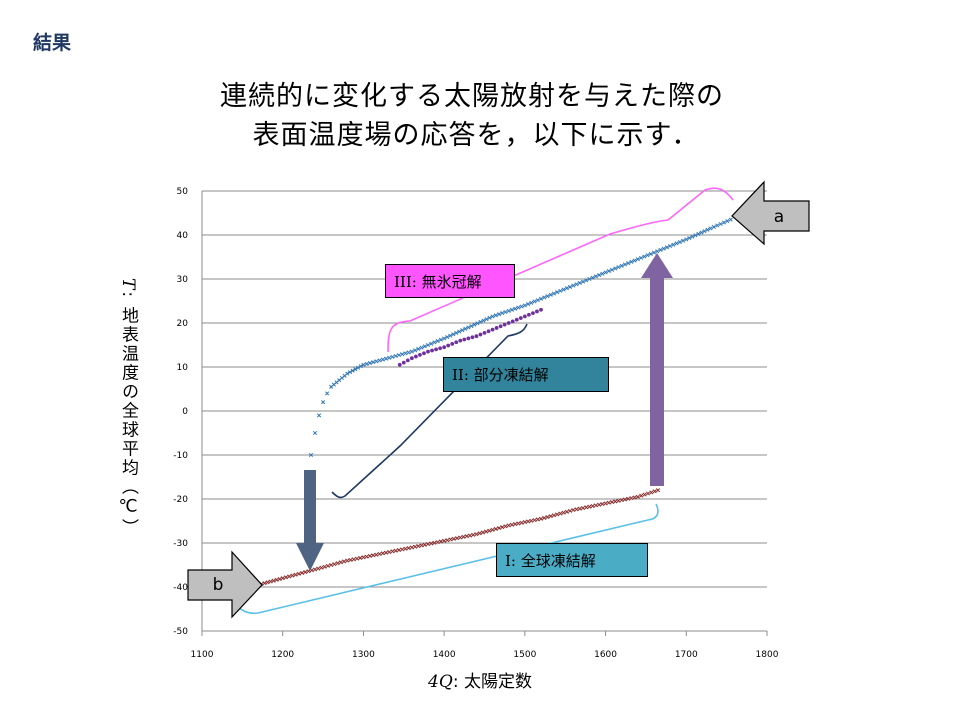 The width and height of the screenshot is (960, 720). What do you see at coordinates (52, 43) in the screenshot?
I see `section-label: 結果` at bounding box center [52, 43].